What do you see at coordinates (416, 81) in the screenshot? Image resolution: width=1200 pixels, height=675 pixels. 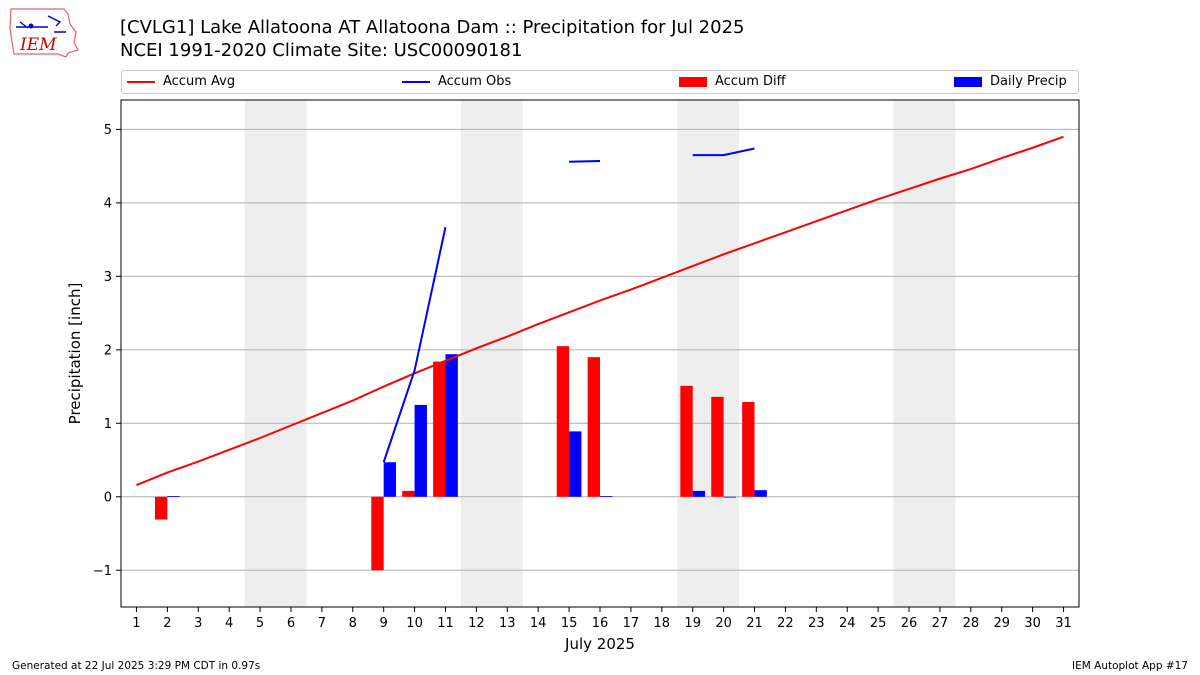 I see `legend-swatch-accum-obs` at bounding box center [416, 81].